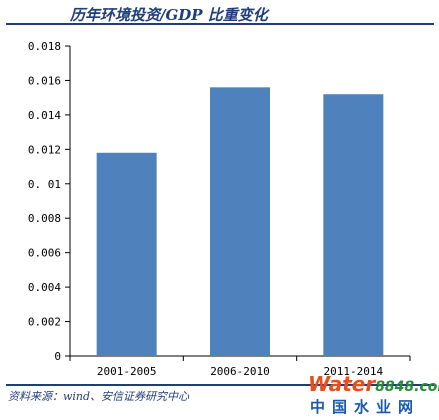 The image size is (439, 420). I want to click on x-tick-label: 2006-2010, so click(240, 371).